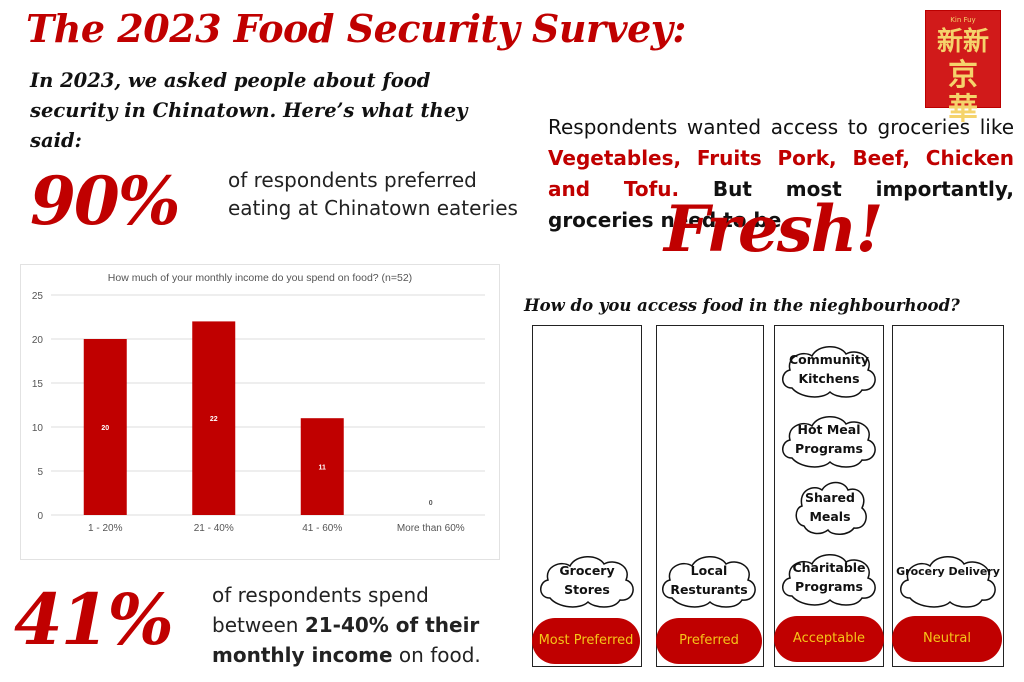 The width and height of the screenshot is (1024, 682). I want to click on y-tick-label: 5, so click(40, 472).